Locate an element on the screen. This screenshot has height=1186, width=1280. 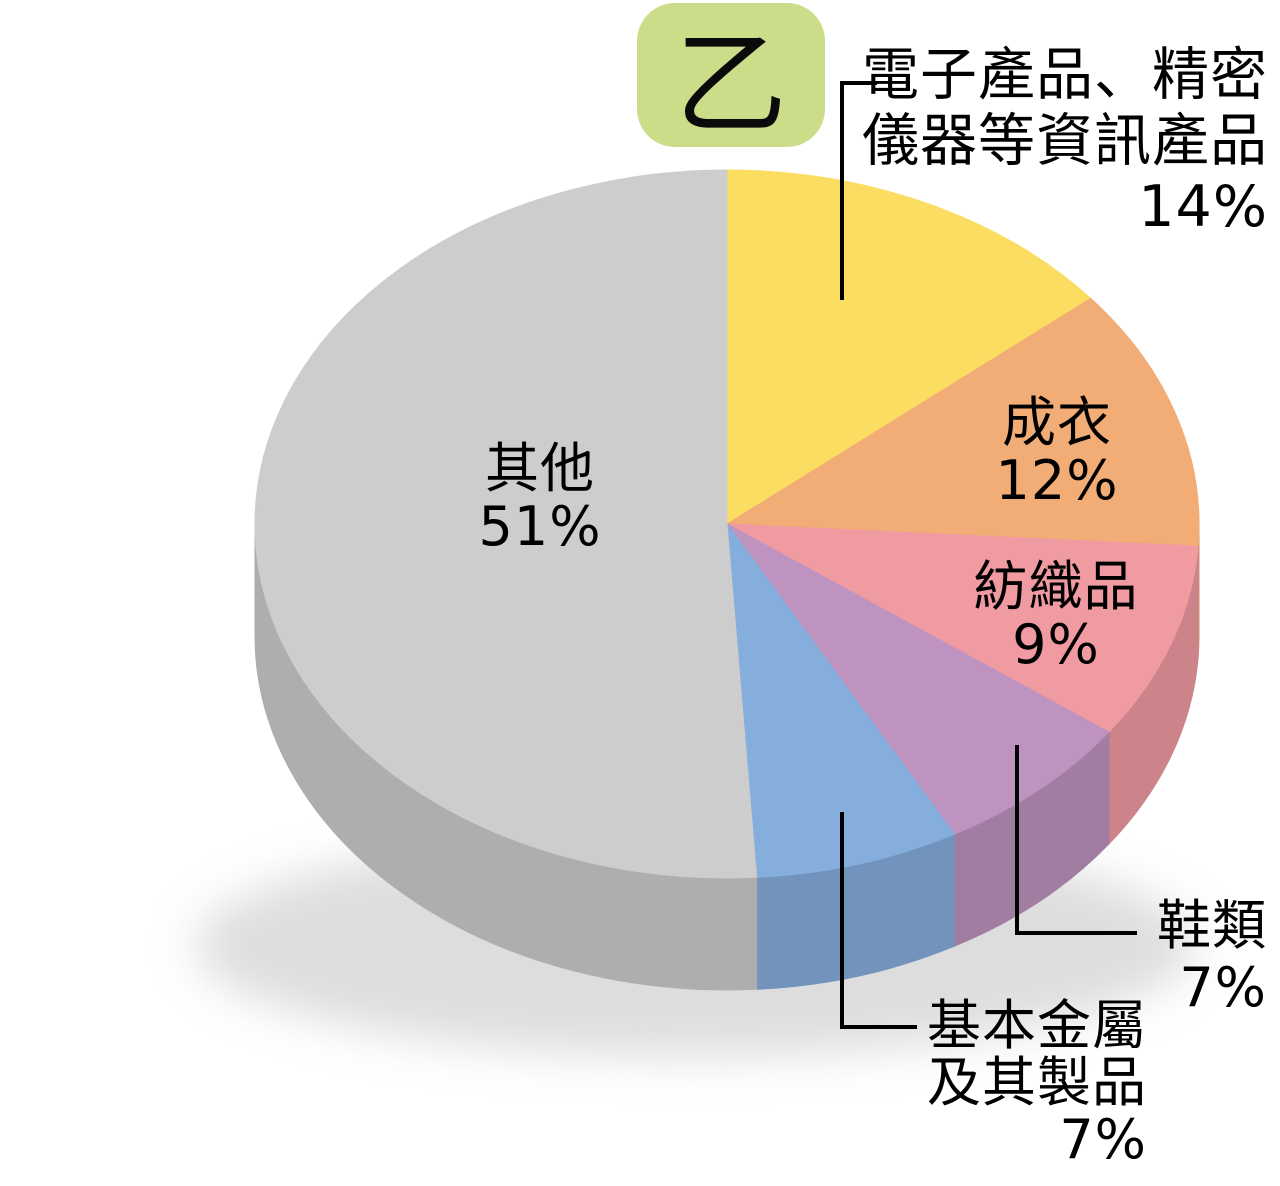
slice-value-electronics: 14% is located at coordinates (1203, 207).